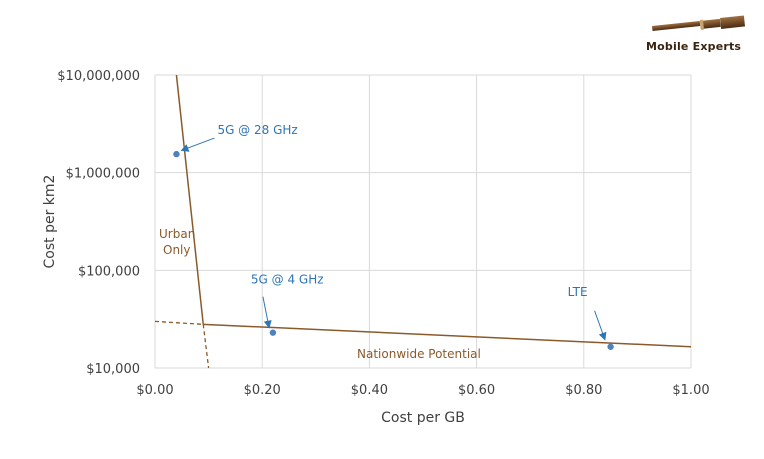 Image resolution: width=764 pixels, height=459 pixels. I want to click on x-tick-label: $0.80, so click(583, 390).